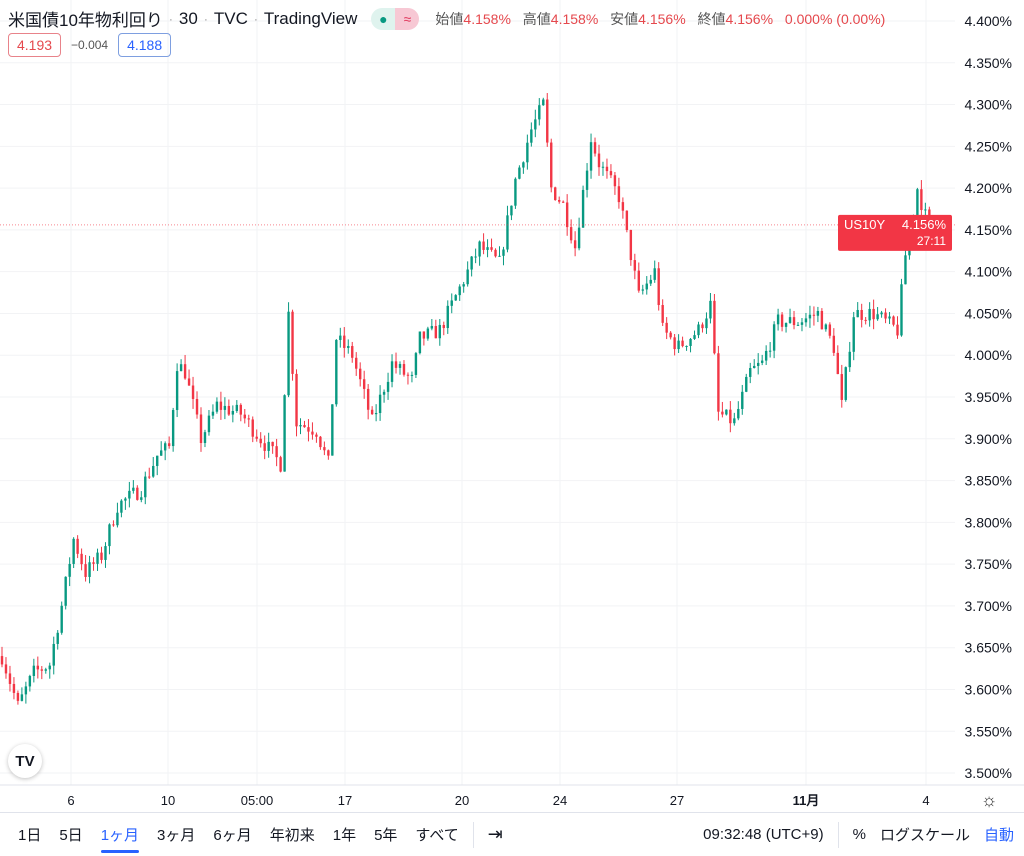 This screenshot has height=856, width=1024. I want to click on range-6m: 6ヶ月, so click(232, 835).